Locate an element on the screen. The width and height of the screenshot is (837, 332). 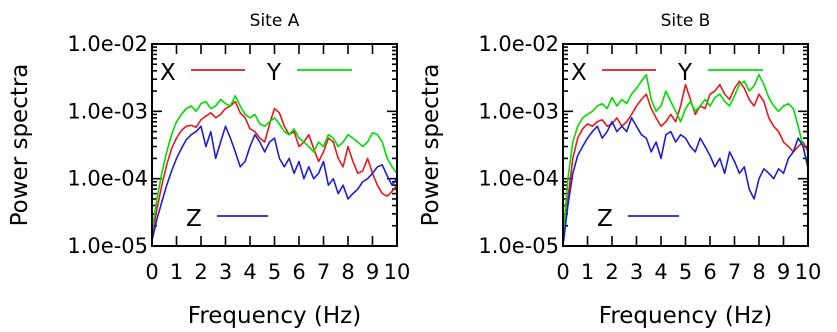
series-group is located at coordinates (274, 168).